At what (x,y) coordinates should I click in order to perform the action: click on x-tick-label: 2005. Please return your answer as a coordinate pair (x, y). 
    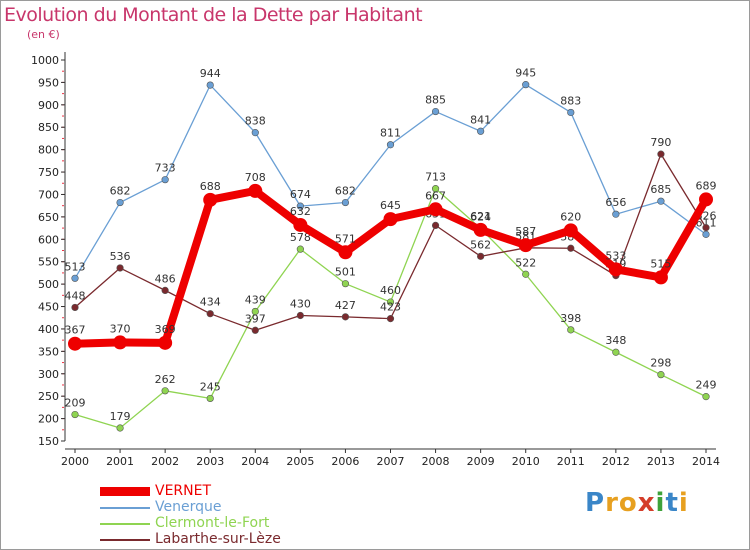
    Looking at the image, I should click on (300, 461).